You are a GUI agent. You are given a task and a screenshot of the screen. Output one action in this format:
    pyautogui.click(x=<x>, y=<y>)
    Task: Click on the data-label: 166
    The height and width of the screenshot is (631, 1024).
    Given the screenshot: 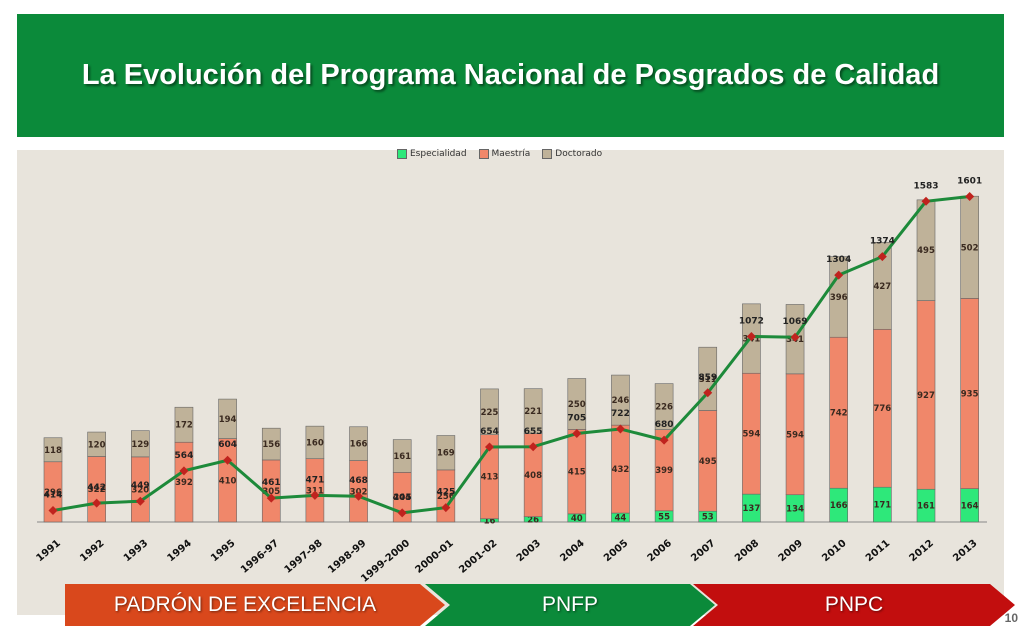 What is the action you would take?
    pyautogui.click(x=359, y=445)
    